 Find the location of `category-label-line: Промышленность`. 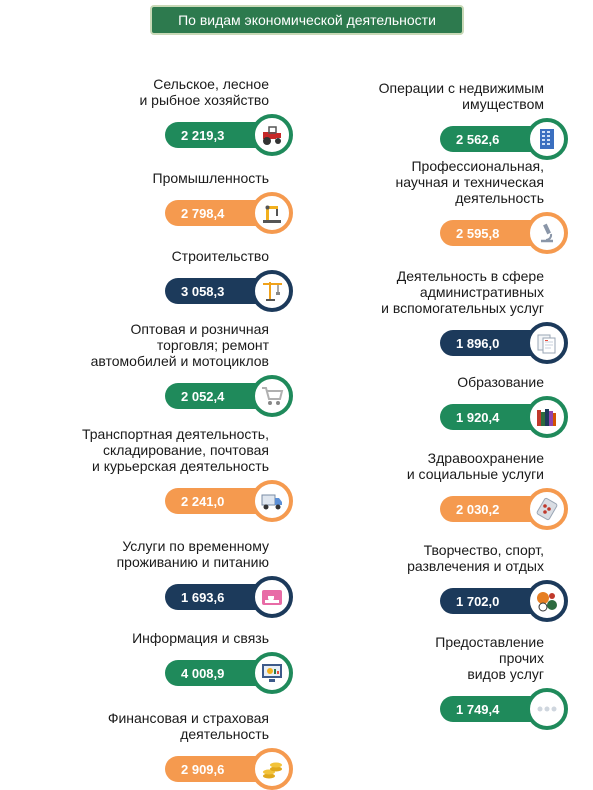

category-label-line: Промышленность is located at coordinates (210, 178).